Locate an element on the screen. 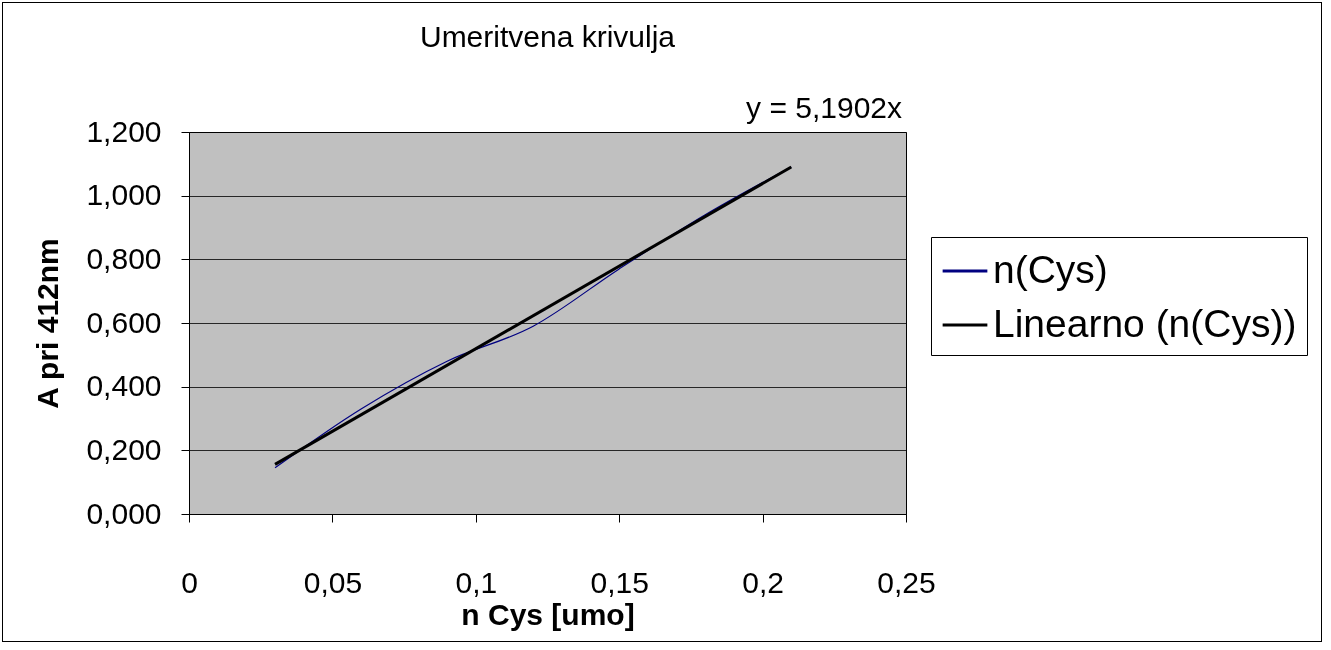  y-tick-label: 0,000 is located at coordinates (124, 513).